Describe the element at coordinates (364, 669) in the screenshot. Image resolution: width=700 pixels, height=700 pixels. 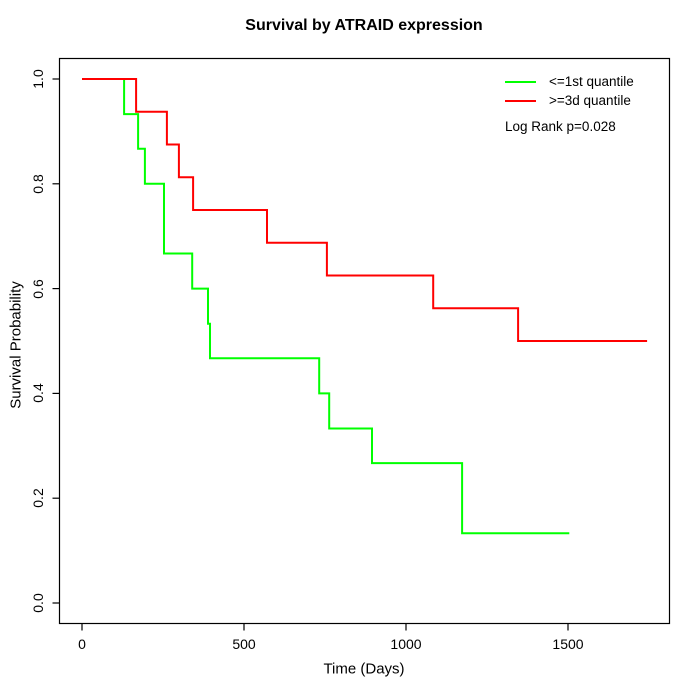
I see `x-axis-label: Time (Days)` at that location.